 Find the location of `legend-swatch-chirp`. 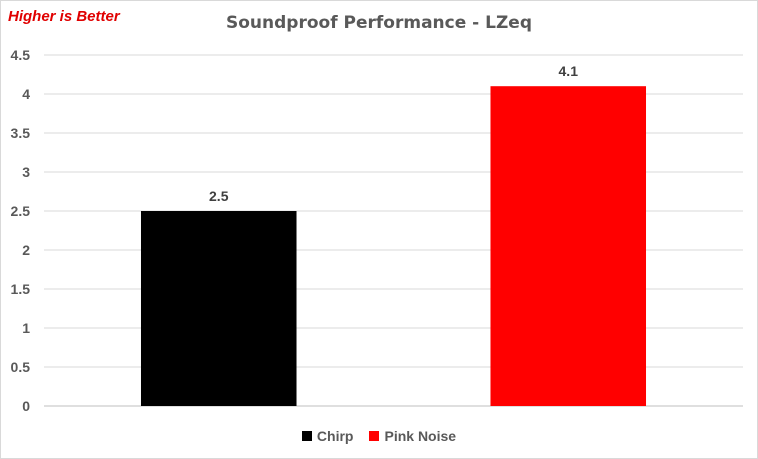

legend-swatch-chirp is located at coordinates (306, 436).